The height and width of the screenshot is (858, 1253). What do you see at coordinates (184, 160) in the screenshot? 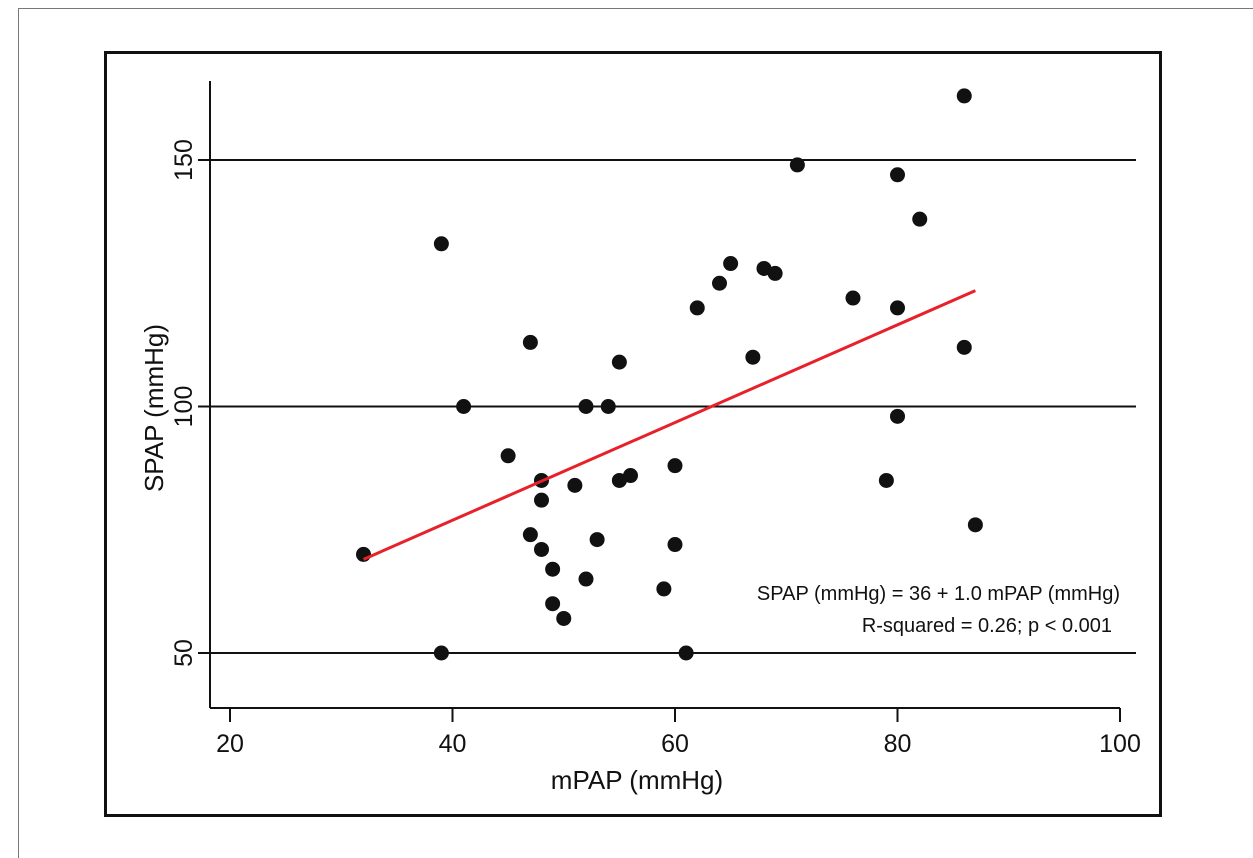
I see `y-tick-label: 150` at bounding box center [184, 160].